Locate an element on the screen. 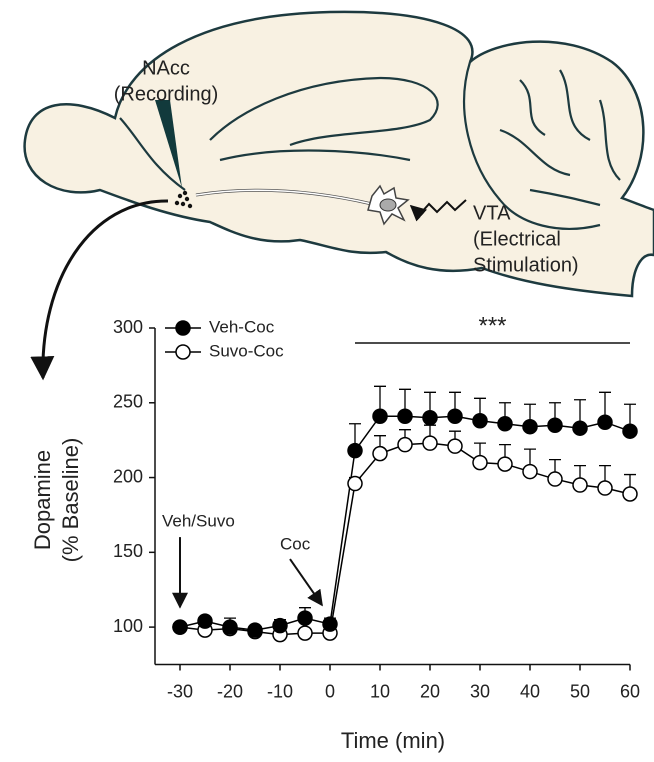  annotation-arrow is located at coordinates (306, 582).